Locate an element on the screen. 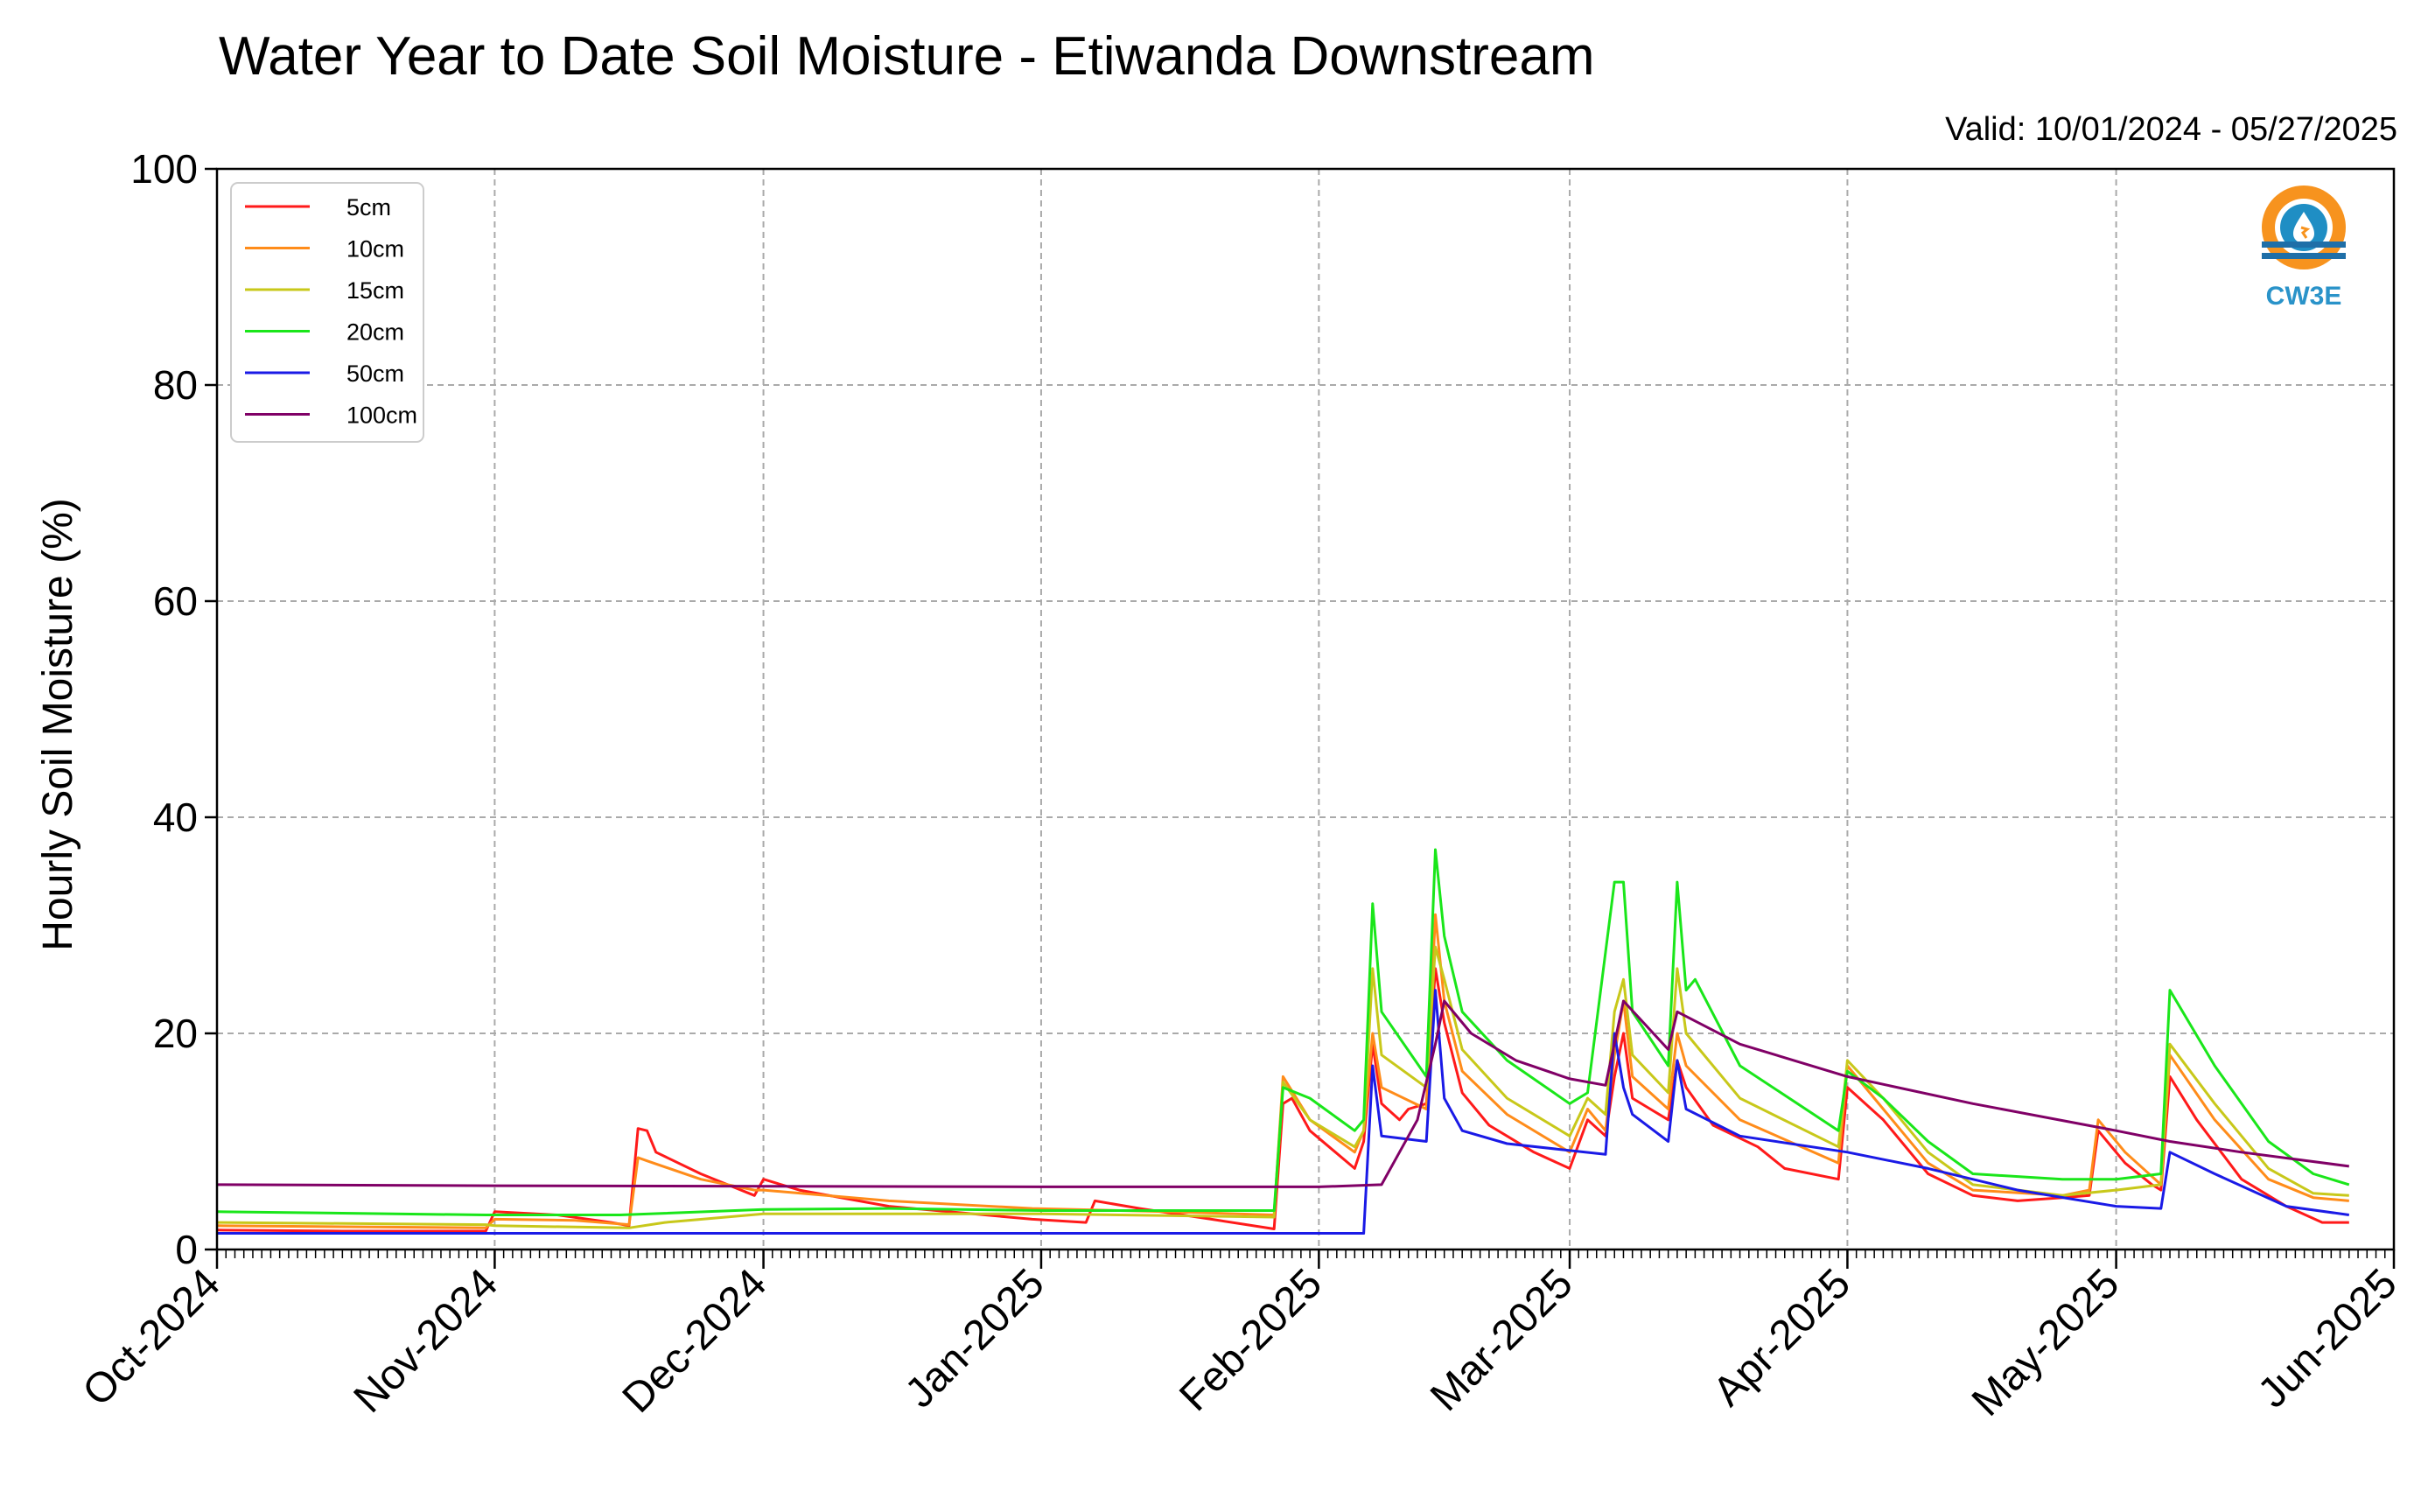 The height and width of the screenshot is (1512, 2421). chart-subtitle: Valid: 10/01/2024 - 05/27/2025 is located at coordinates (2171, 129).